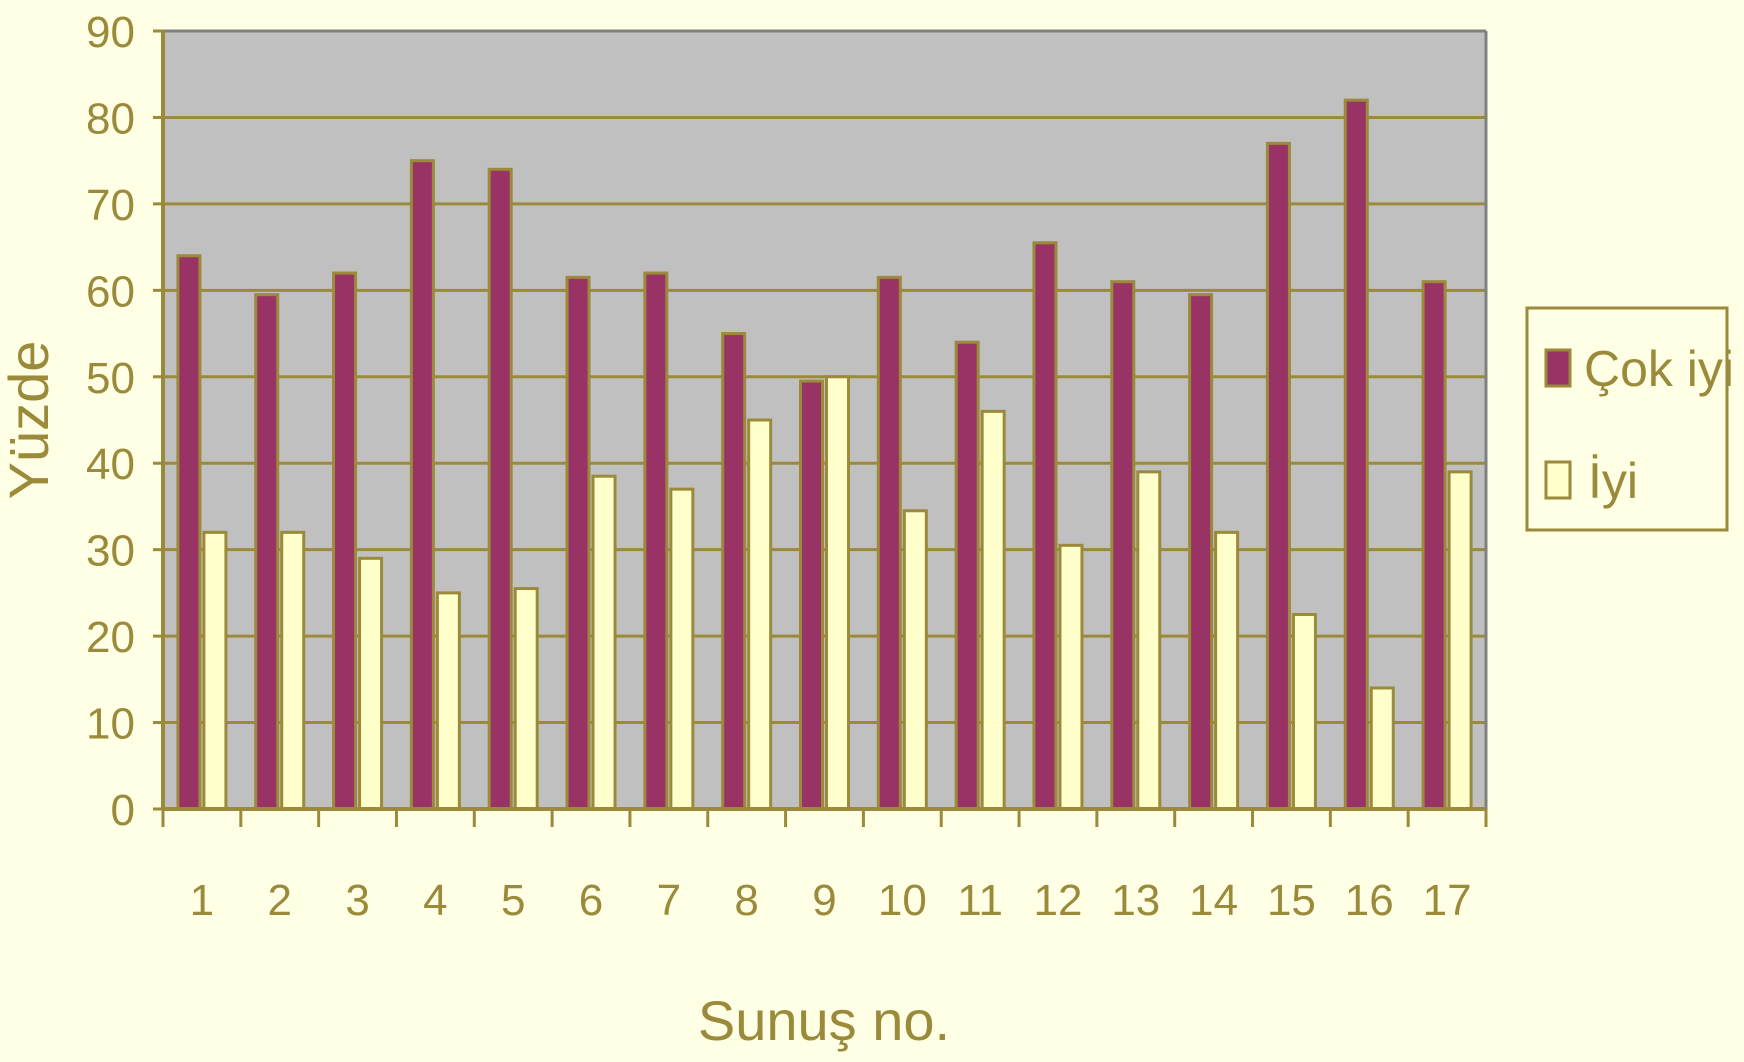  Describe the element at coordinates (110, 32) in the screenshot. I see `y-tick-label: 90` at that location.